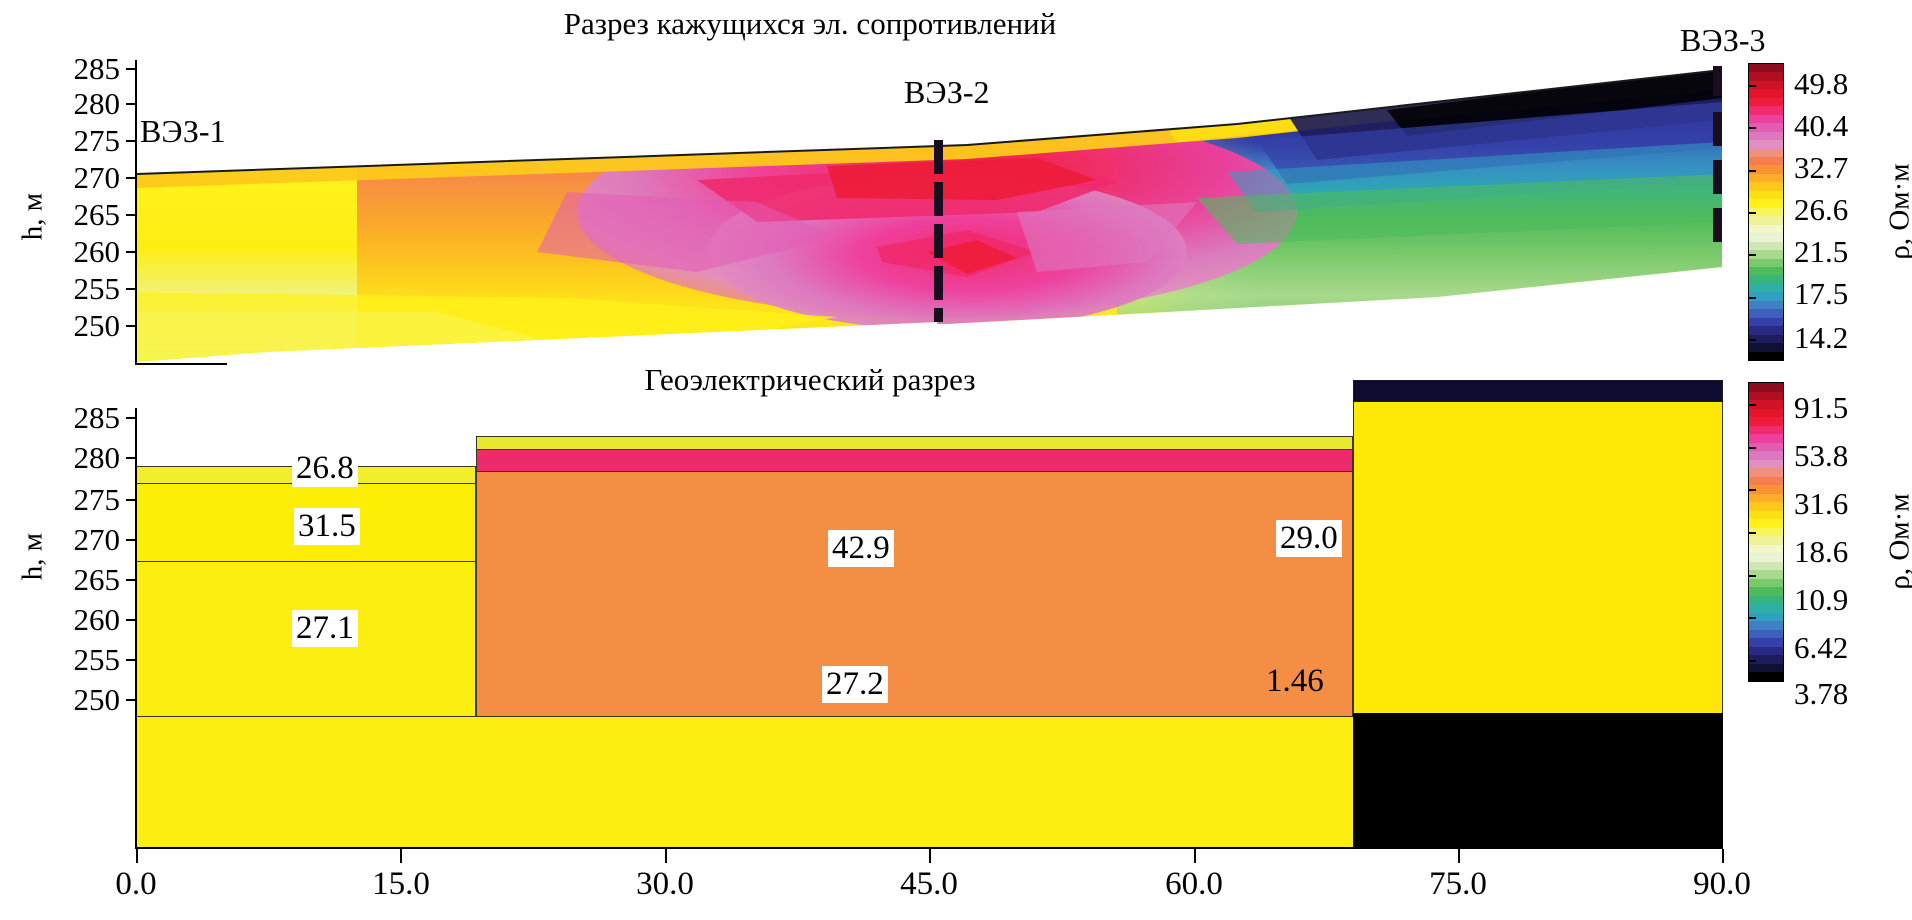 This screenshot has height=920, width=1912. I want to click on xtick-30: 30.0, so click(665, 884).